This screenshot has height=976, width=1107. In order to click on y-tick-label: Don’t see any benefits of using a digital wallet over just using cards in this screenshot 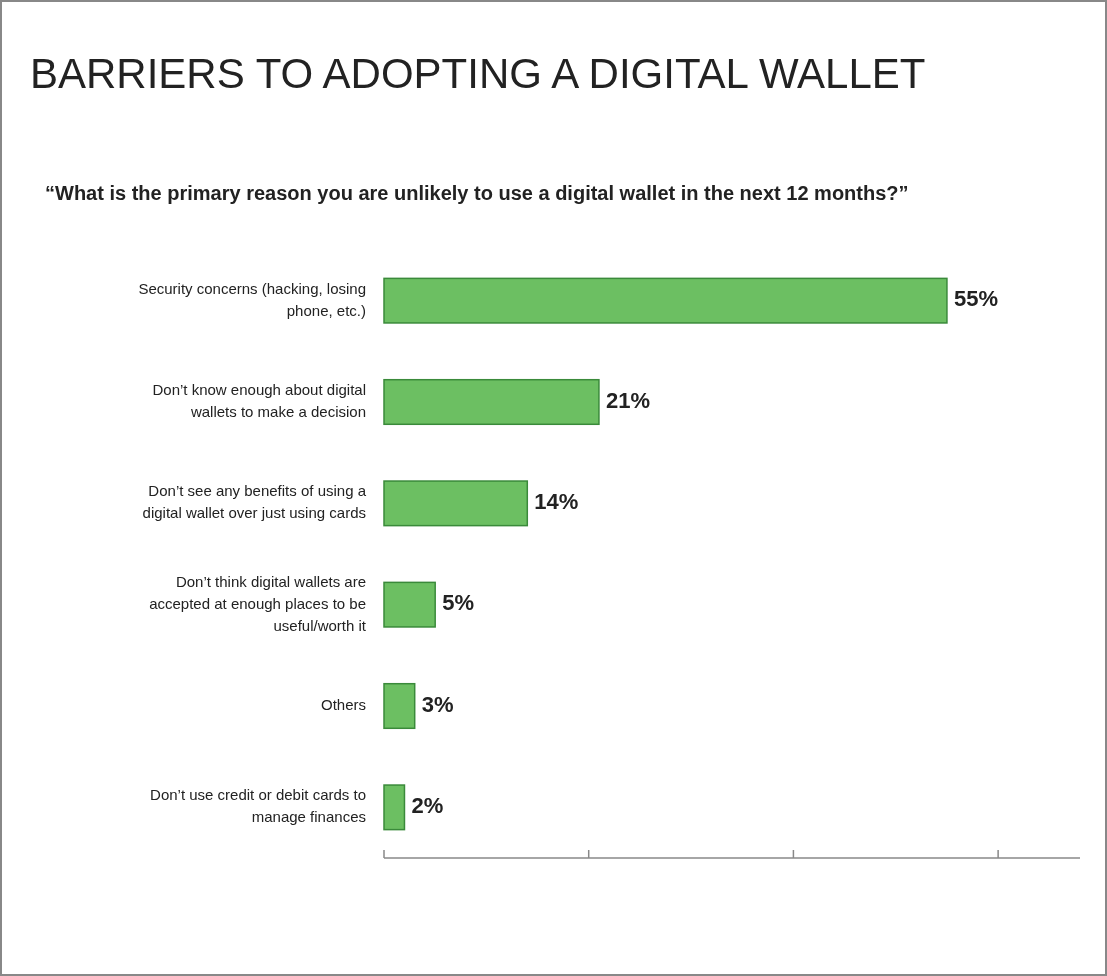, I will do `click(254, 502)`.